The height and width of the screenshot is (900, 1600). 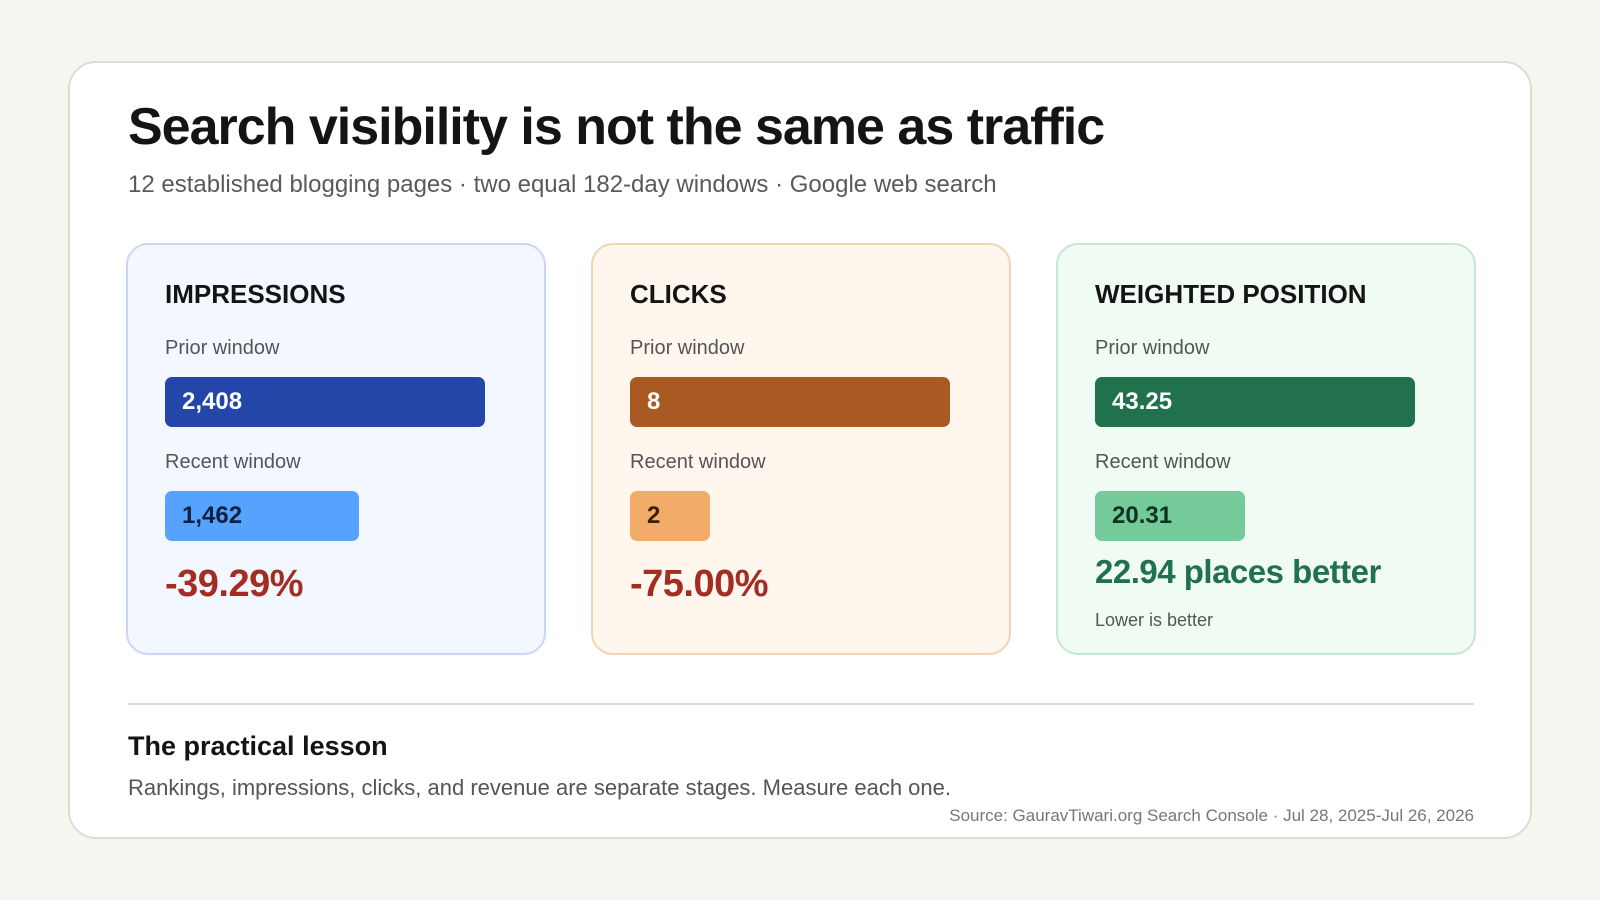 I want to click on recent-window-bar: 1,462, so click(x=262, y=516).